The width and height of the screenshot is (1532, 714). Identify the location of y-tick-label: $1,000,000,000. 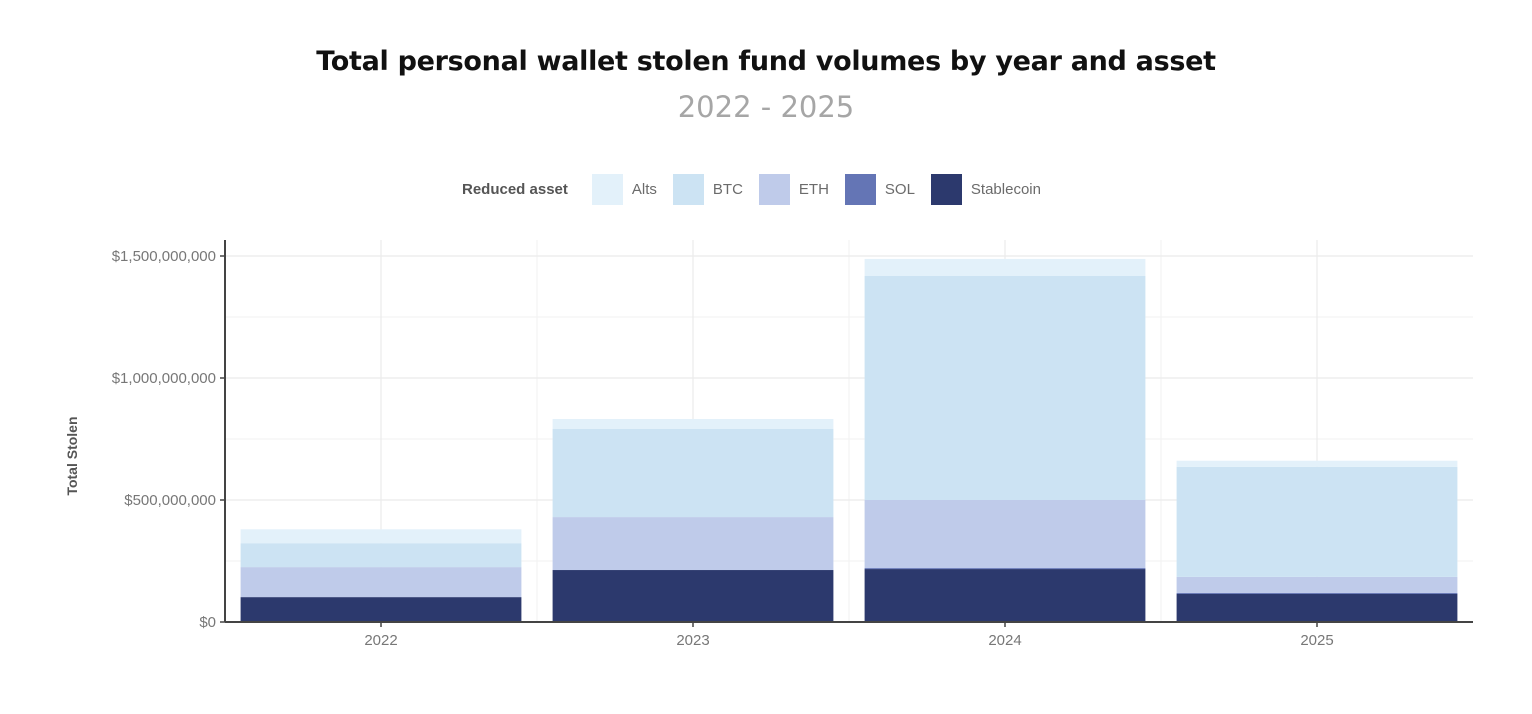
(164, 378).